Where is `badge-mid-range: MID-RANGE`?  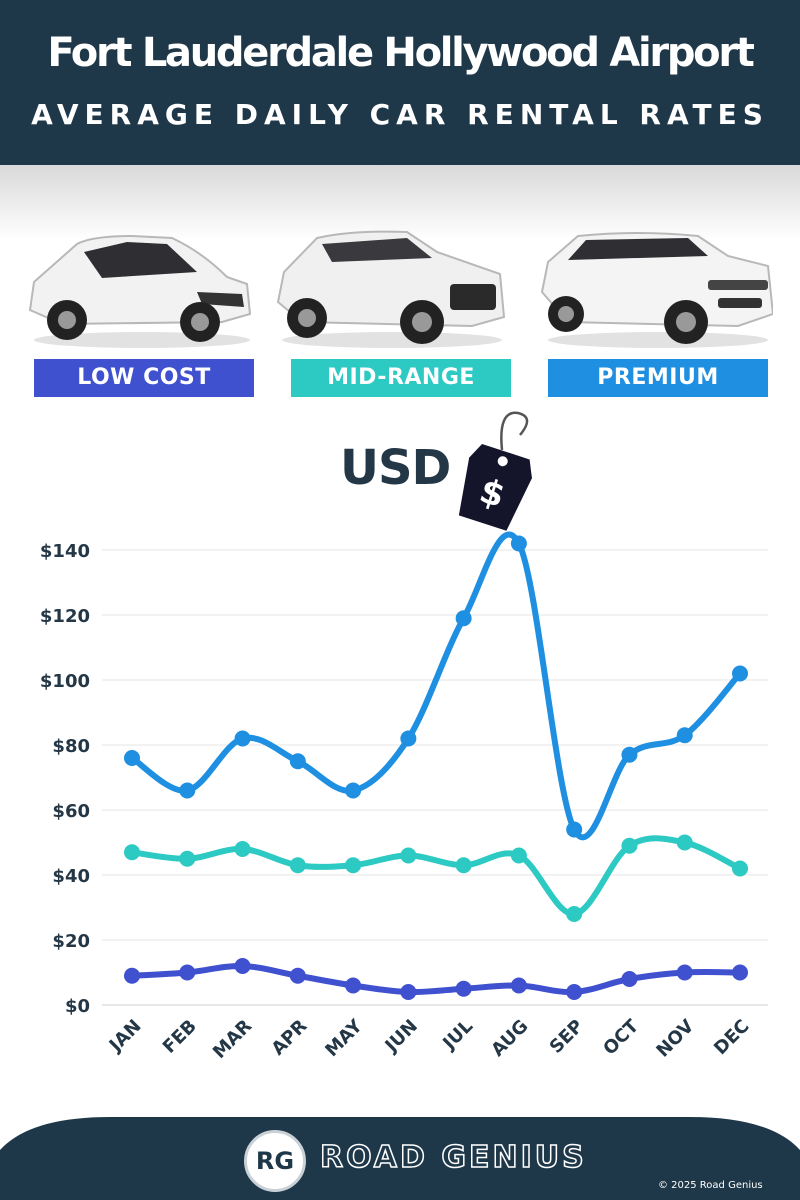
badge-mid-range: MID-RANGE is located at coordinates (401, 378).